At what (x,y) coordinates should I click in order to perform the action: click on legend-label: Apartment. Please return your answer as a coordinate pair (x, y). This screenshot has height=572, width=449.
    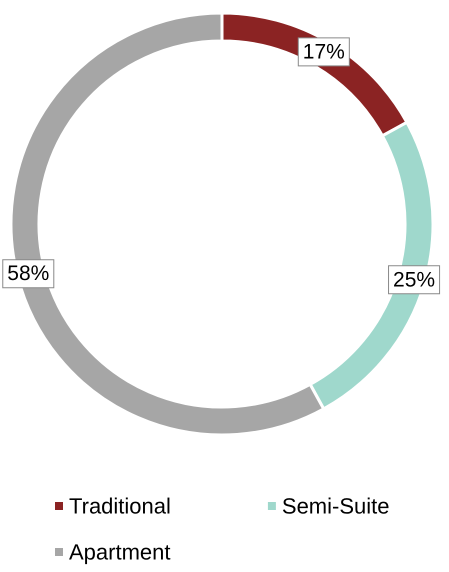
    Looking at the image, I should click on (119, 552).